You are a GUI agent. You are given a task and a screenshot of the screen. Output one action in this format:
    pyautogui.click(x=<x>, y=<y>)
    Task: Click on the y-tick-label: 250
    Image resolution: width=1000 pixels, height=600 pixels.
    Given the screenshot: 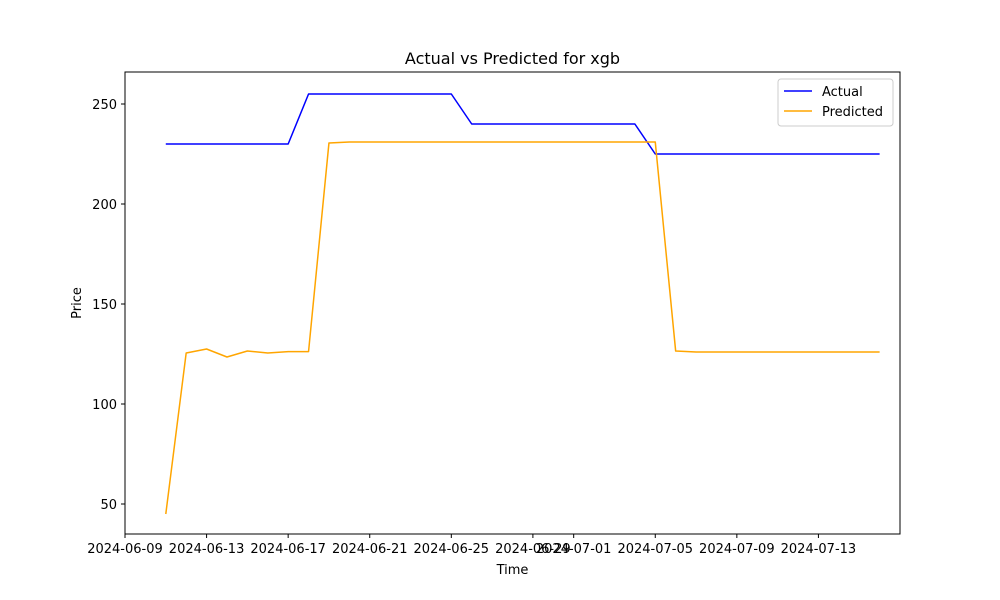 What is the action you would take?
    pyautogui.click(x=104, y=105)
    